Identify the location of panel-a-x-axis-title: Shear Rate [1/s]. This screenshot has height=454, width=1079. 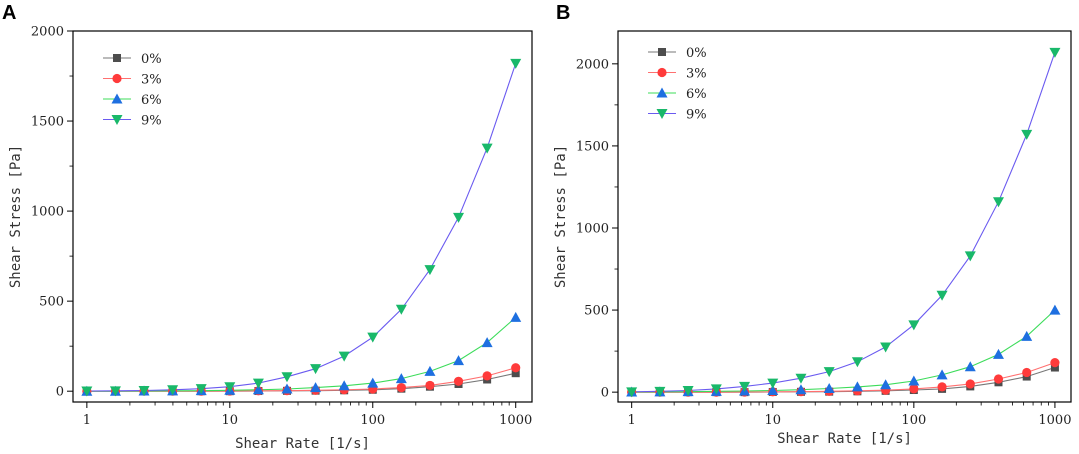
(302, 444).